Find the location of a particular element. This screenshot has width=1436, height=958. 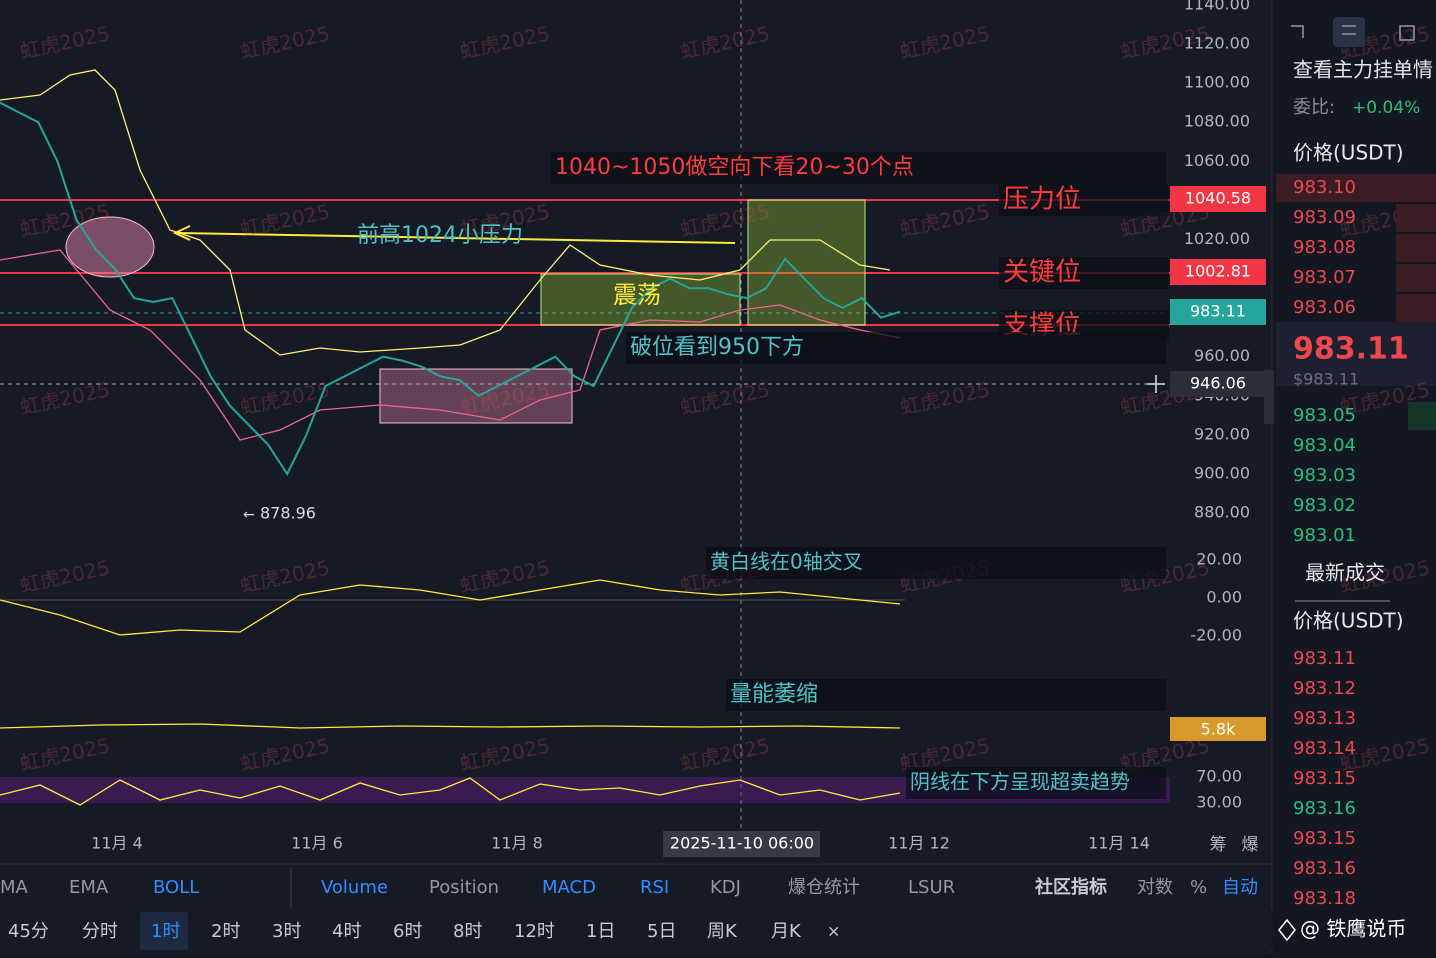

trade-price: 983.14 is located at coordinates (1324, 748).